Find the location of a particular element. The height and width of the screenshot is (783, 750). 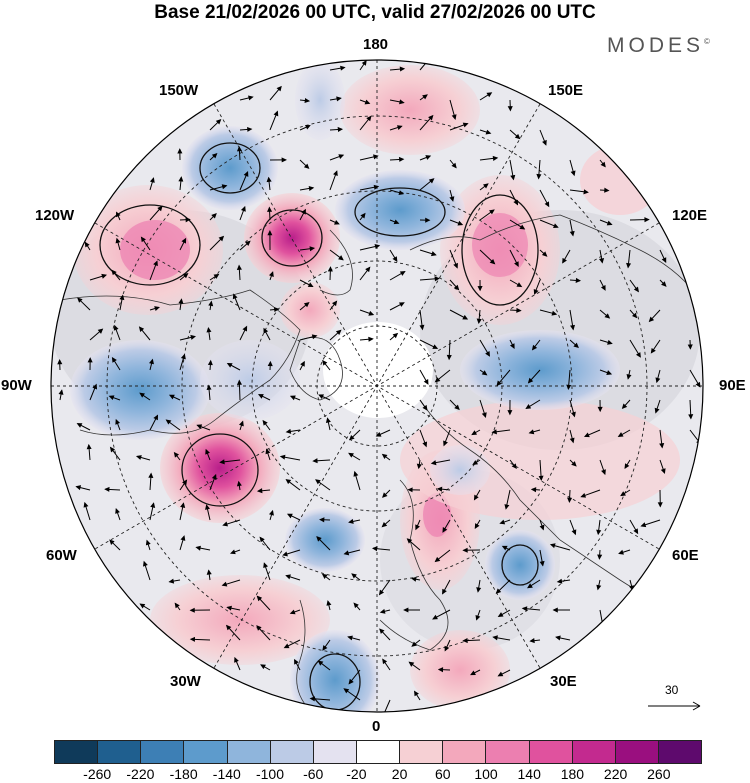

colorbar-tick-label: -60 is located at coordinates (313, 774).